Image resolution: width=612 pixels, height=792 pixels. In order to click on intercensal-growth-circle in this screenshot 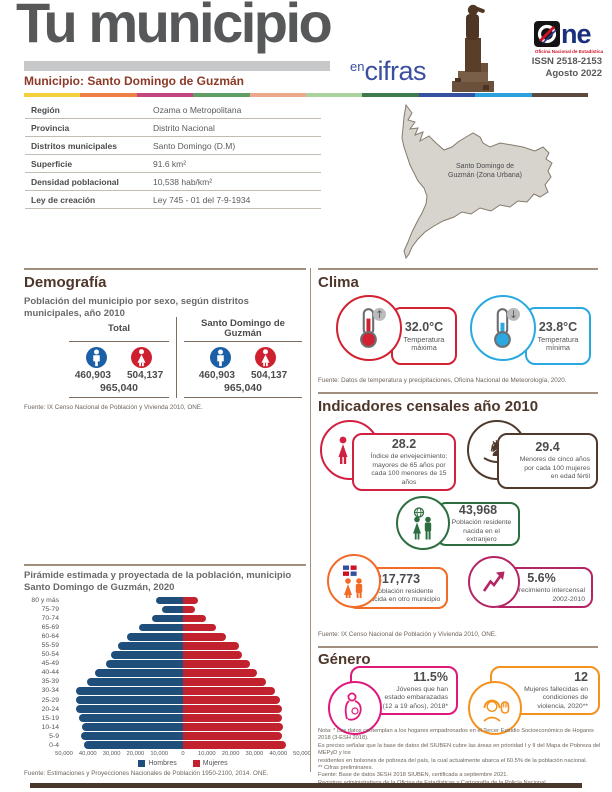, I will do `click(494, 582)`.